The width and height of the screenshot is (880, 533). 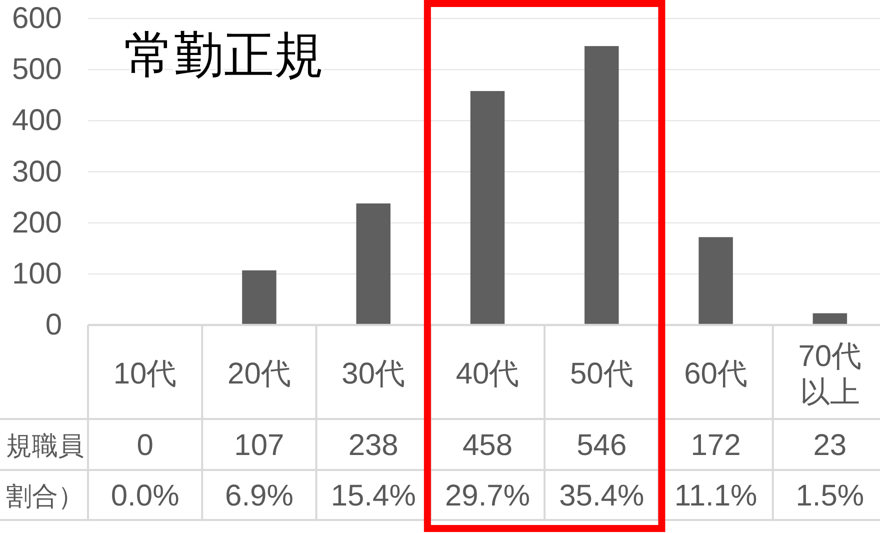 What do you see at coordinates (37, 69) in the screenshot?
I see `ytick: 500` at bounding box center [37, 69].